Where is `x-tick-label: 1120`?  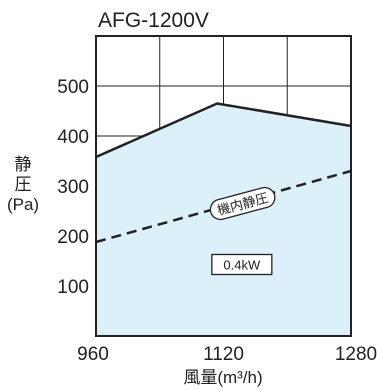 x-tick-label: 1120 is located at coordinates (223, 354).